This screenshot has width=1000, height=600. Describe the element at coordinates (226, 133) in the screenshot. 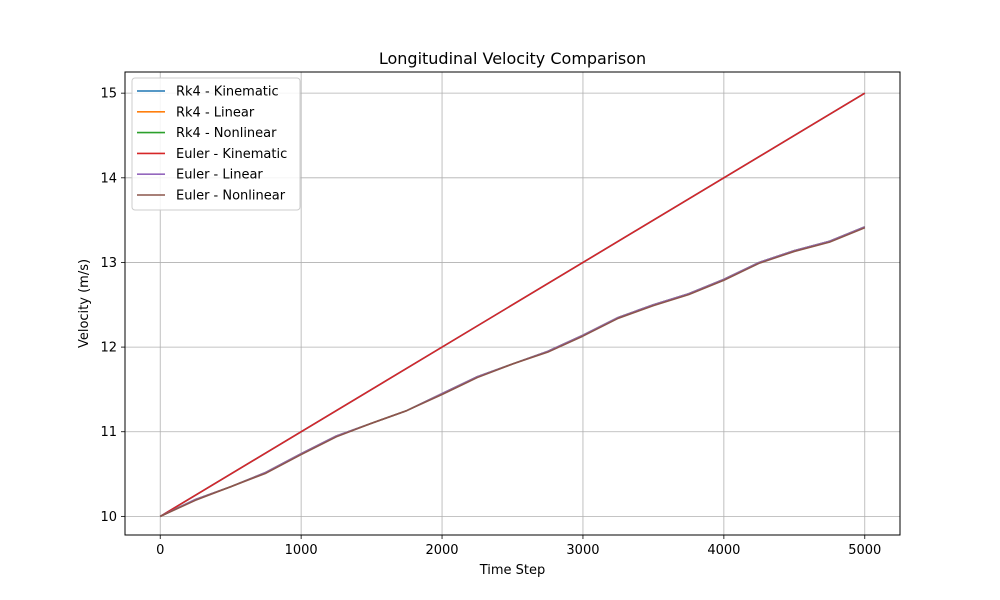

I see `legend-label: Rk4 - Nonlinear` at that location.